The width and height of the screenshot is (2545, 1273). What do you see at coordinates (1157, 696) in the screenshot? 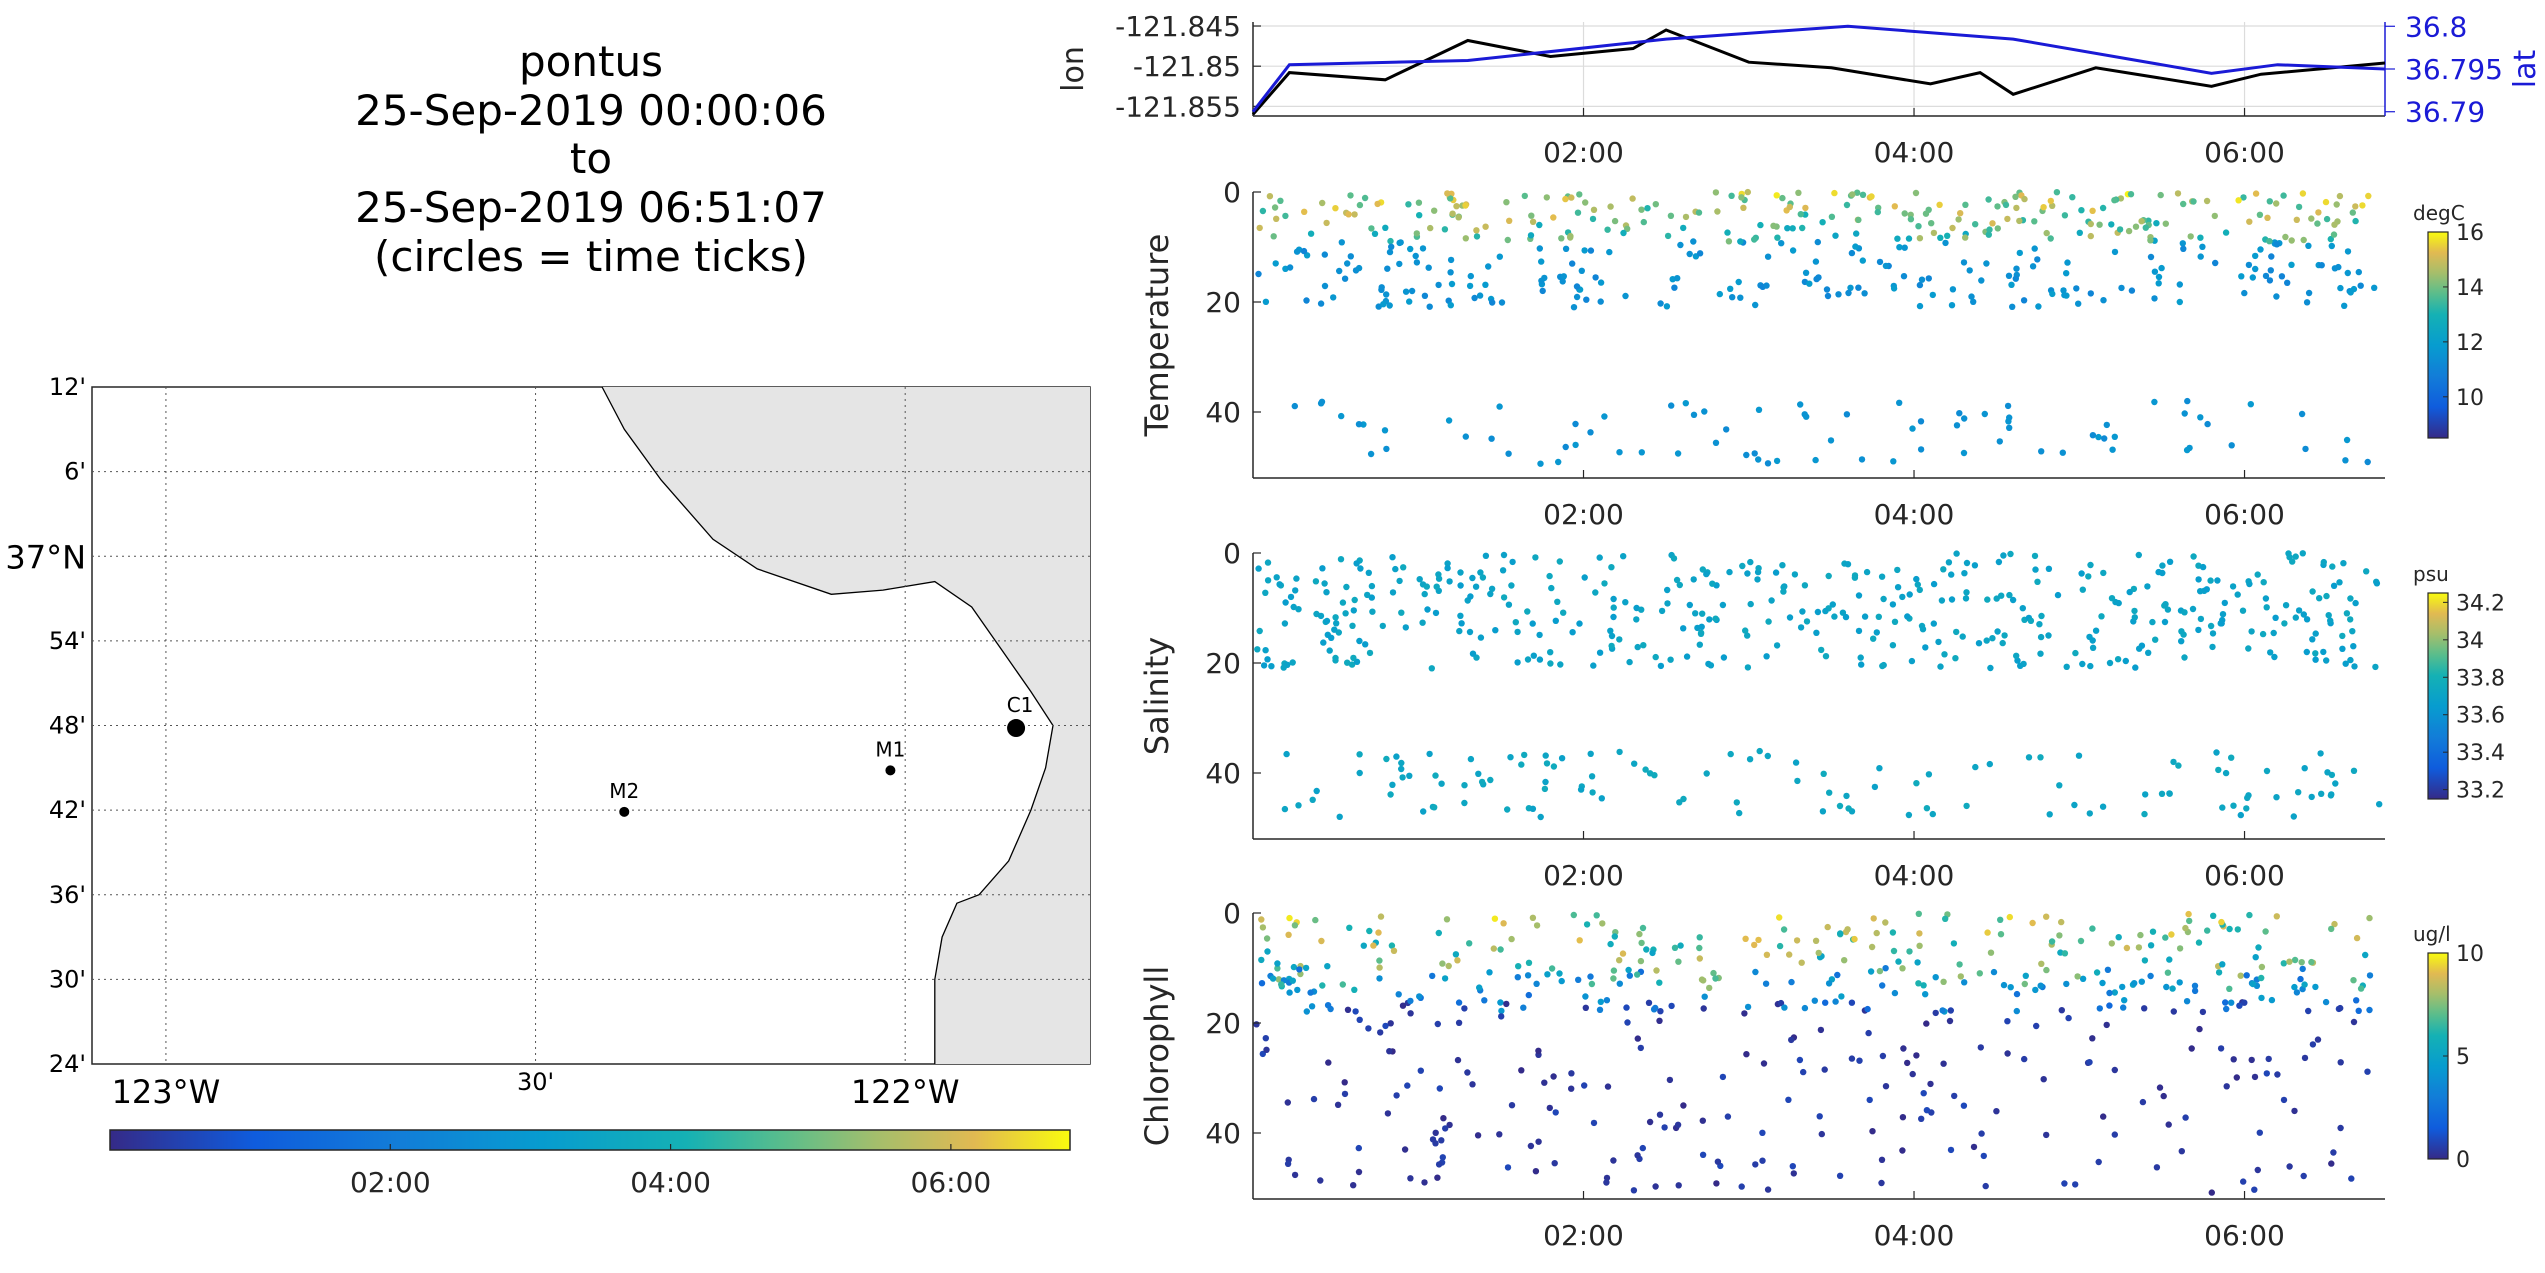
I see `sal-ylabel: Salinity` at bounding box center [1157, 696].